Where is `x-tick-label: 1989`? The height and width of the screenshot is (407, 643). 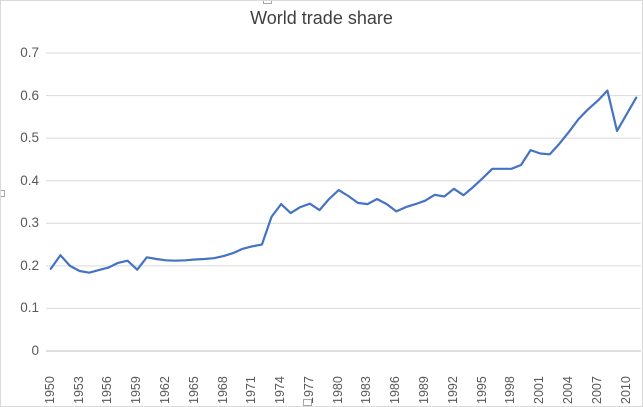 x-tick-label: 1989 is located at coordinates (424, 390).